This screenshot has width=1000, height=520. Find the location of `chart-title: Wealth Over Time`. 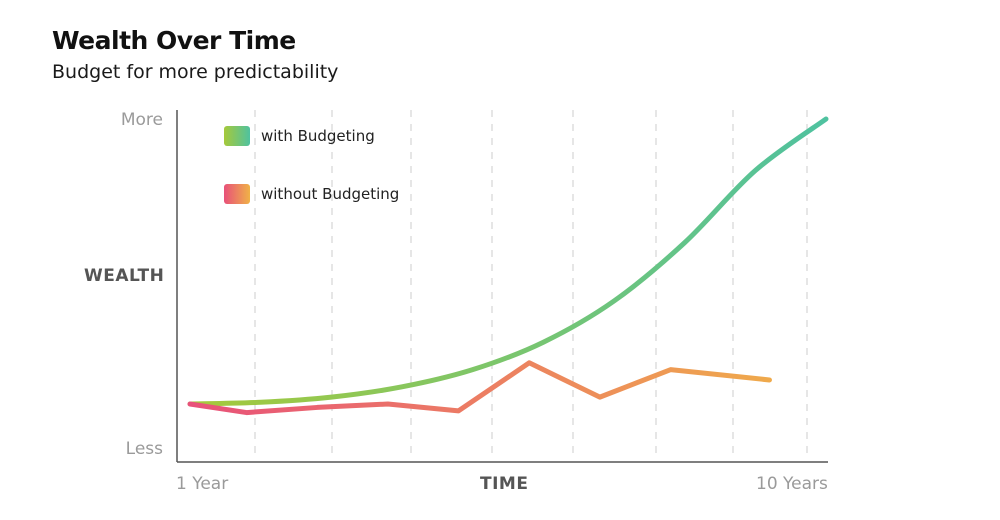

chart-title: Wealth Over Time is located at coordinates (174, 40).